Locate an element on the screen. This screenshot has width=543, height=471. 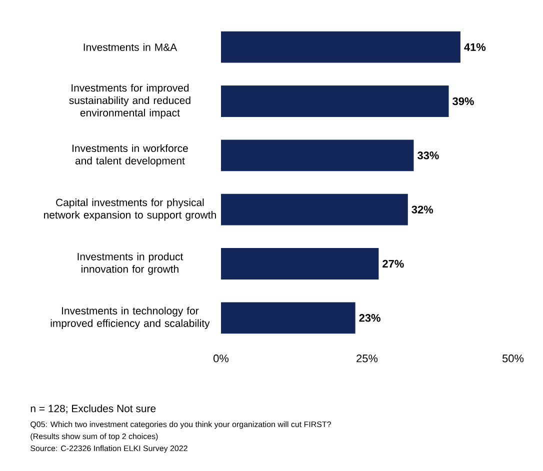
y-tick-label: Investments for improved sustainability and reduced environmental impact is located at coordinates (129, 101).